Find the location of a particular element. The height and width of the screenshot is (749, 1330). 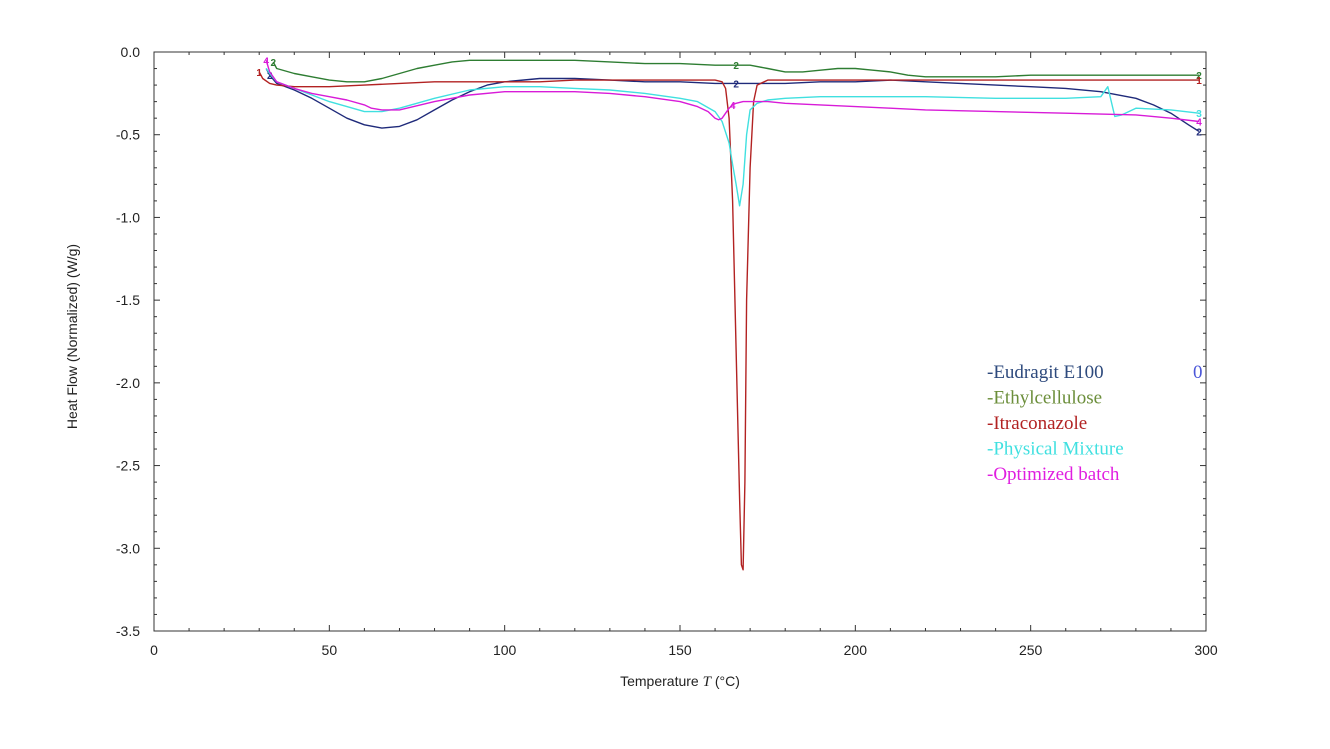

y-tick-label: -0.5 is located at coordinates (128, 135).